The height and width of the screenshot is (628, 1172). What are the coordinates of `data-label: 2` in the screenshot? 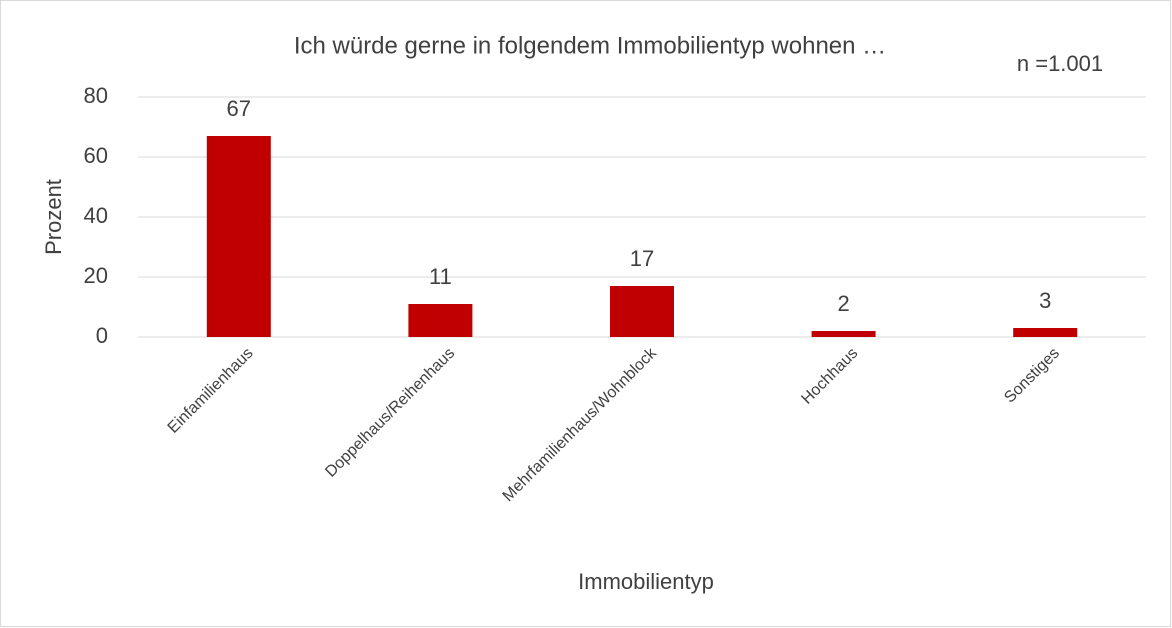 It's located at (843, 303).